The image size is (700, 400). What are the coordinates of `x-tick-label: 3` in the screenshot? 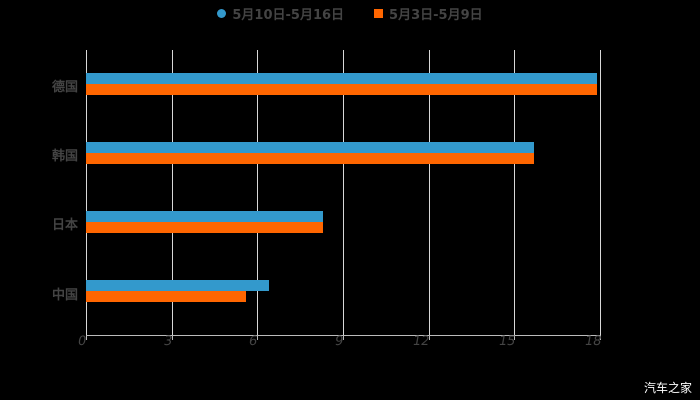 It's located at (168, 341).